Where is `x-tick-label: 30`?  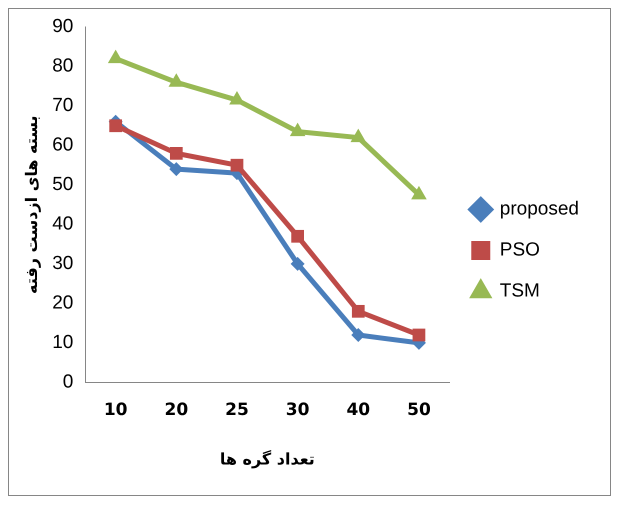
x-tick-label: 30 is located at coordinates (298, 410).